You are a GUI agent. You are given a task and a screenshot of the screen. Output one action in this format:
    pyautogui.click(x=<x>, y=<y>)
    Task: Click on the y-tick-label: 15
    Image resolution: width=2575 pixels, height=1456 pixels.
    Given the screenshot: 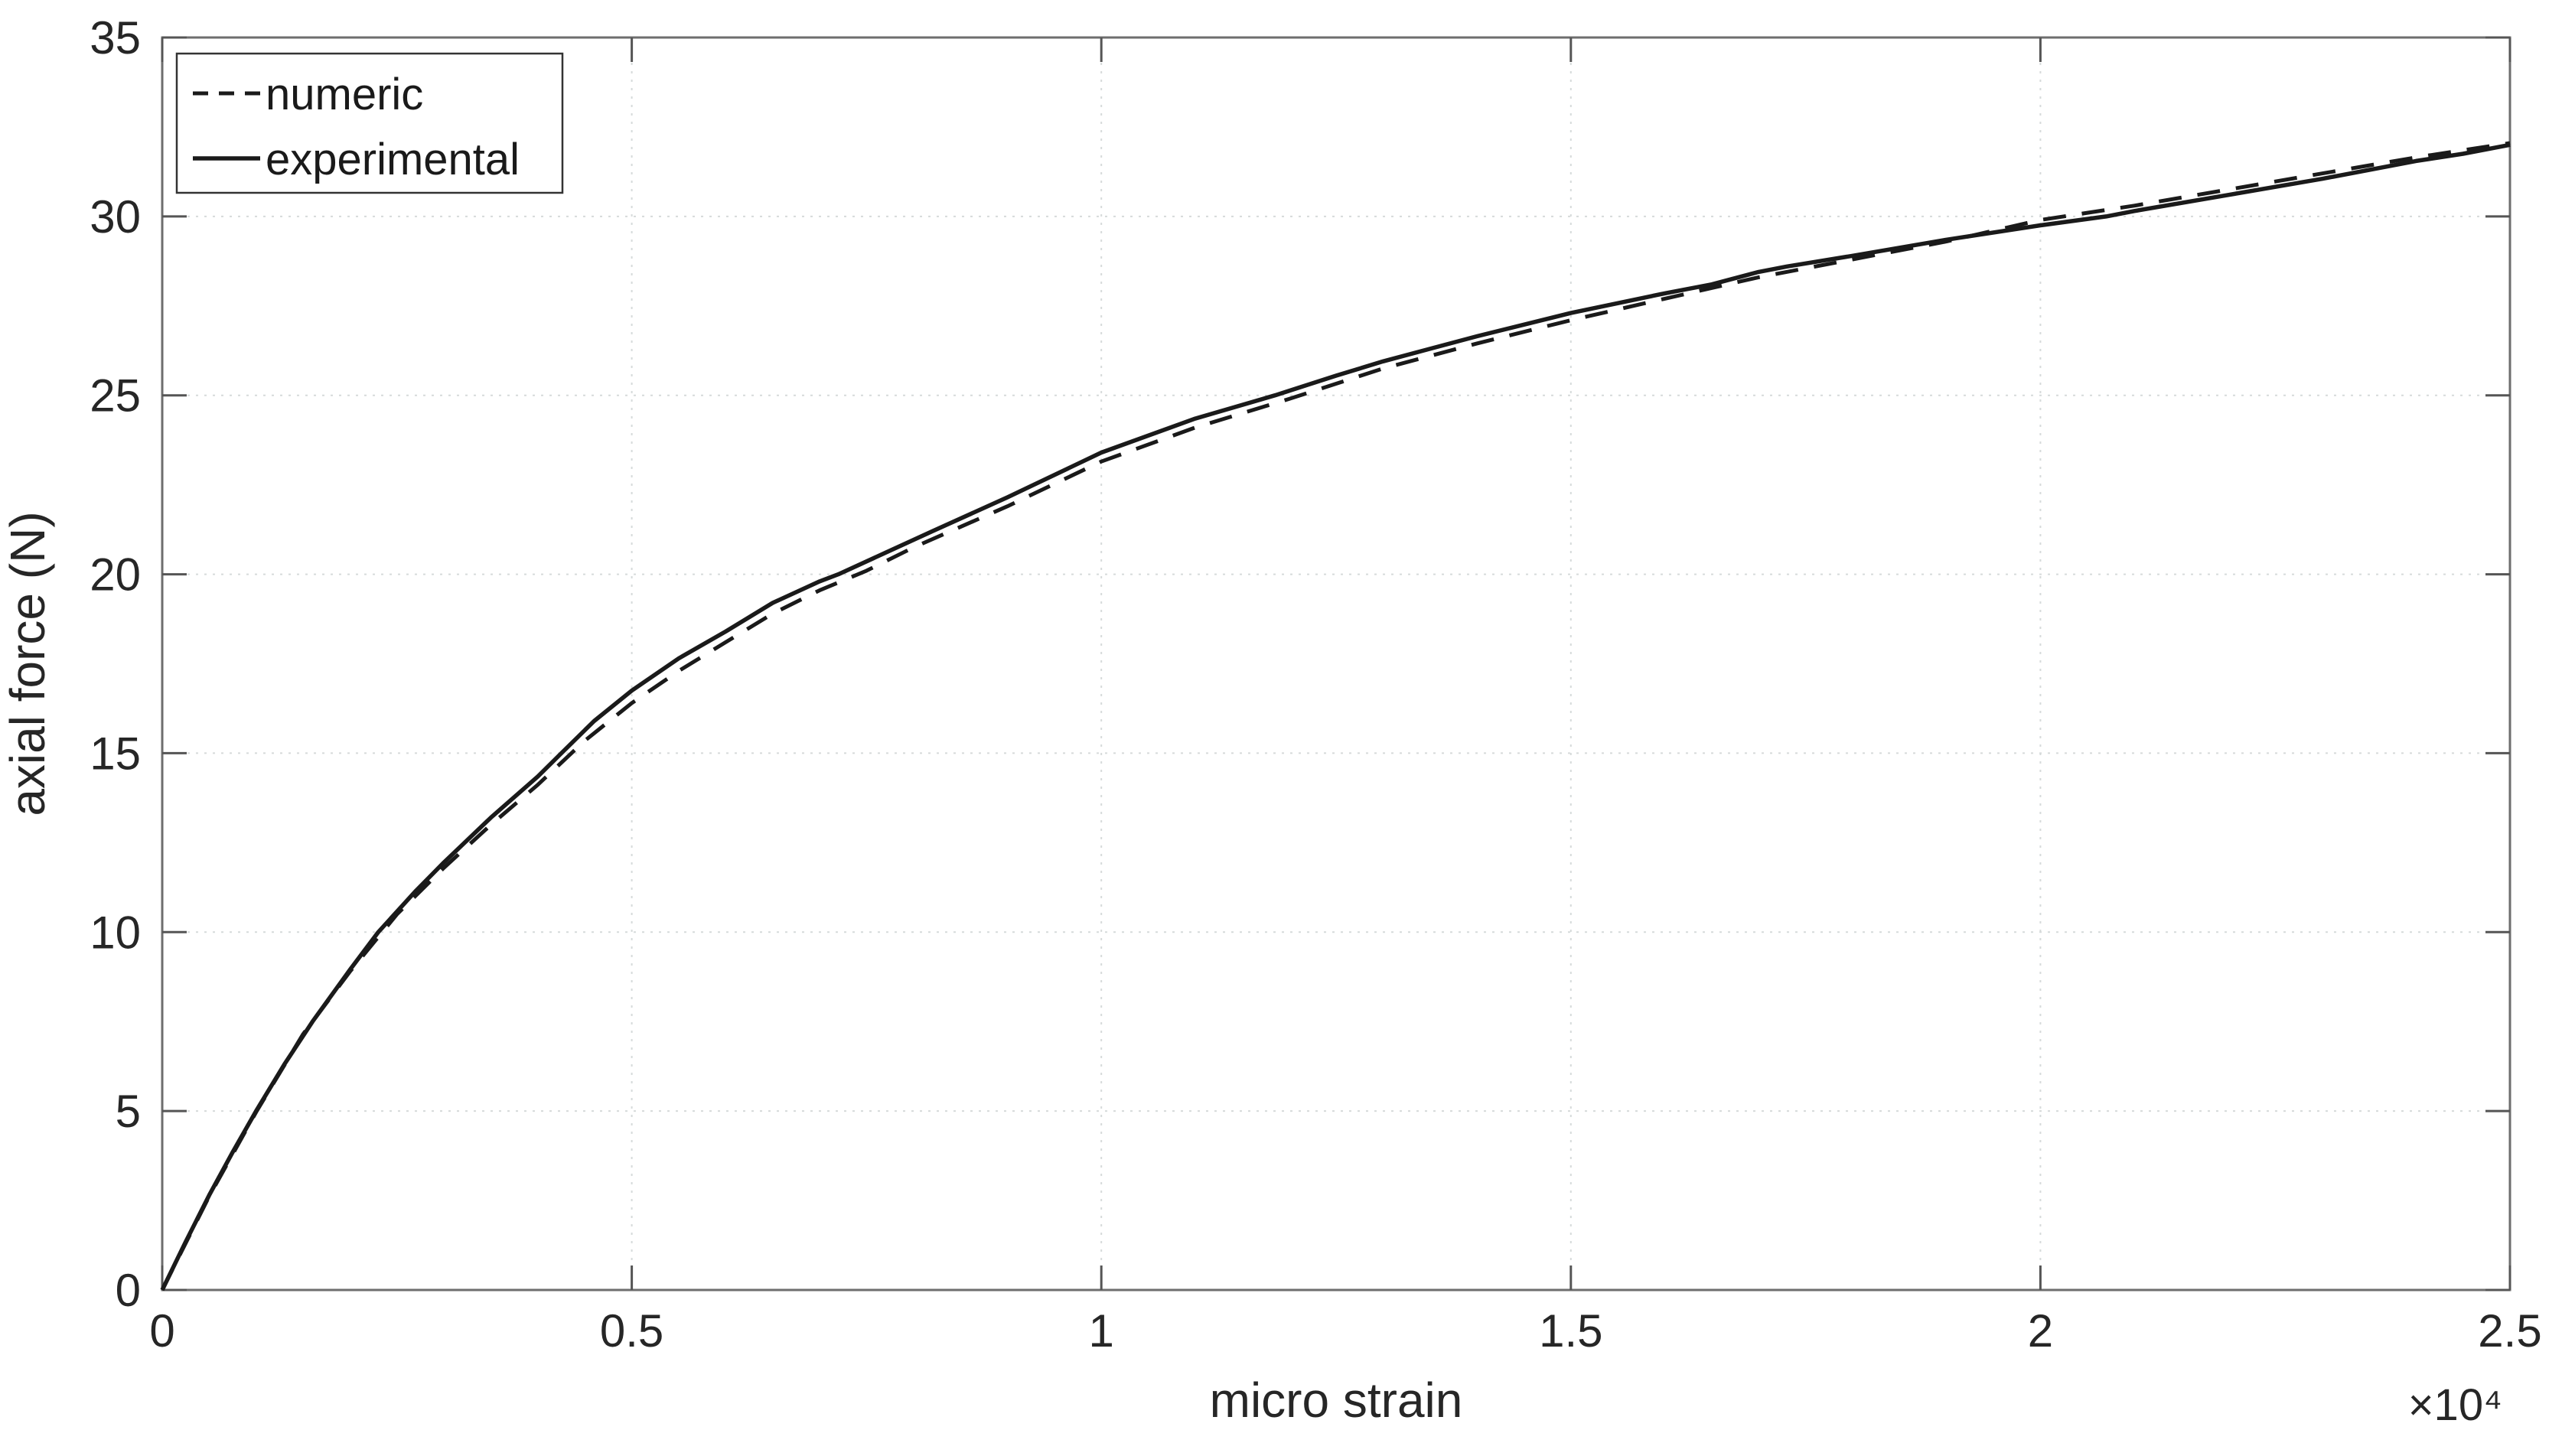 What is the action you would take?
    pyautogui.click(x=115, y=753)
    